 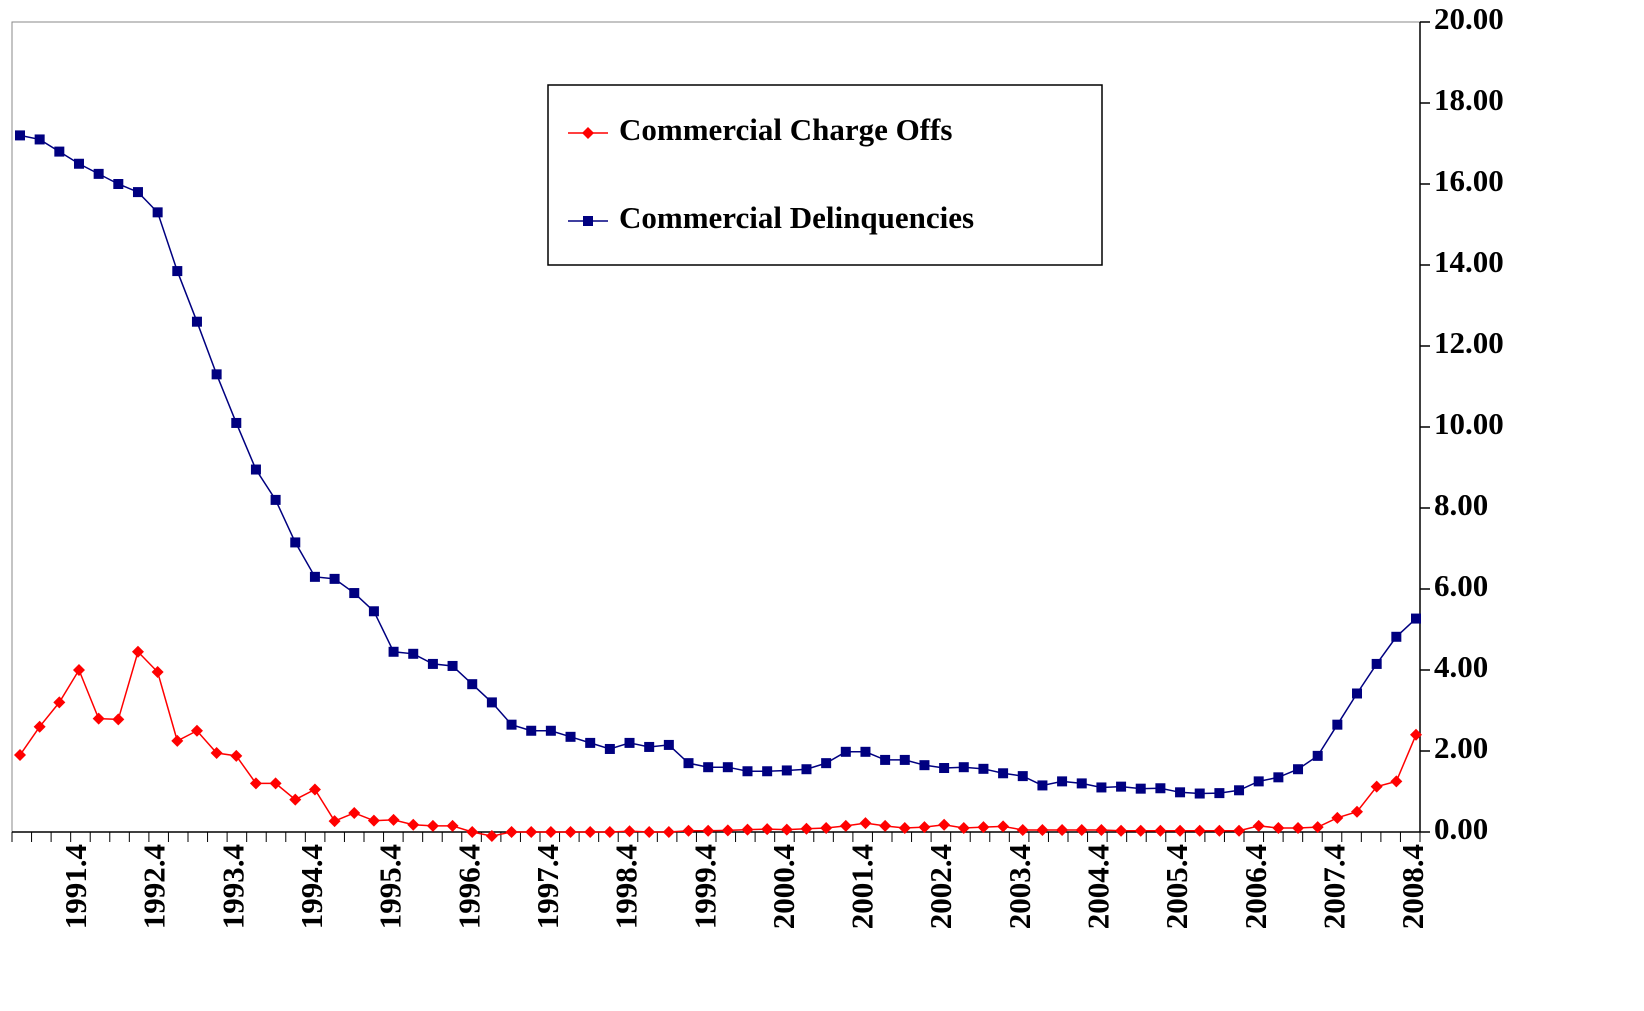 What do you see at coordinates (1461, 666) in the screenshot?
I see `y-tick-label: 4.00` at bounding box center [1461, 666].